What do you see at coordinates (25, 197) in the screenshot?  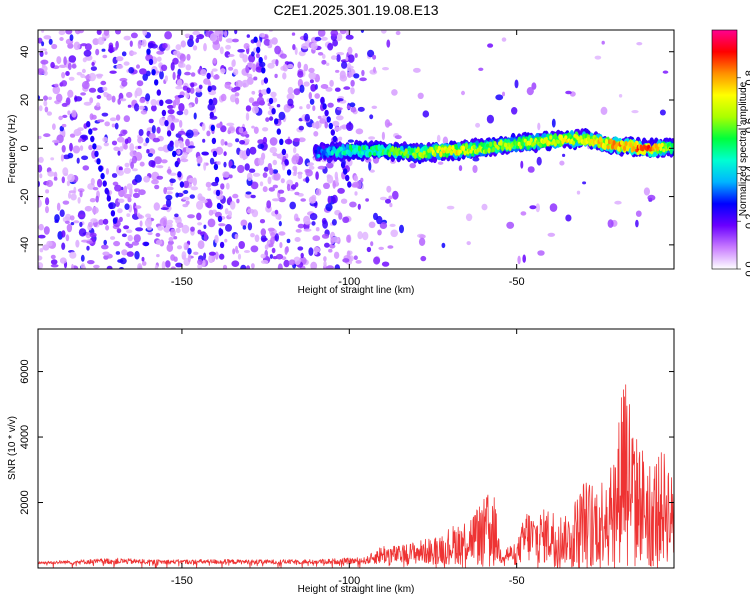 I see `heatmap-y-tick-label: -20` at bounding box center [25, 197].